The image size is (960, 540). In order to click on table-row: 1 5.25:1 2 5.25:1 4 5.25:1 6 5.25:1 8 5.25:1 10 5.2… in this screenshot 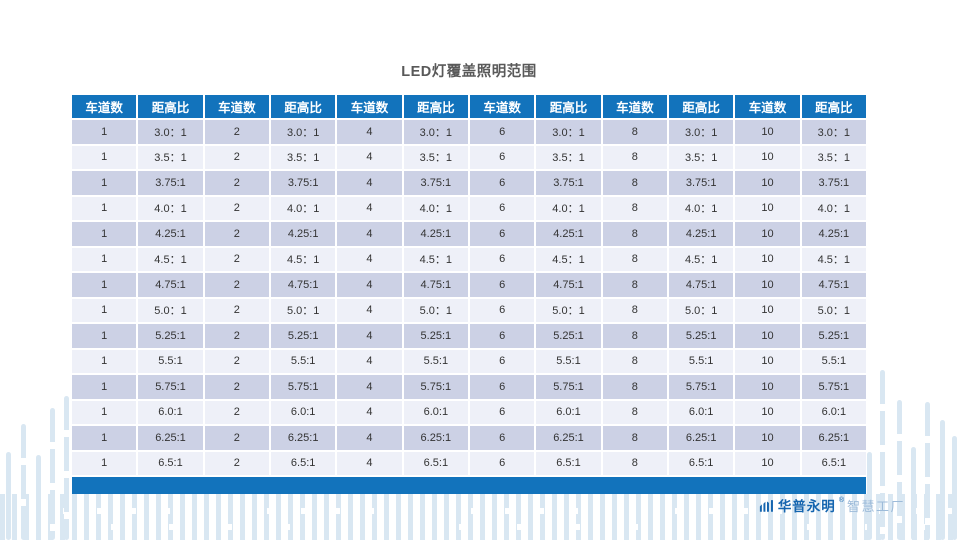, I will do `click(469, 336)`.